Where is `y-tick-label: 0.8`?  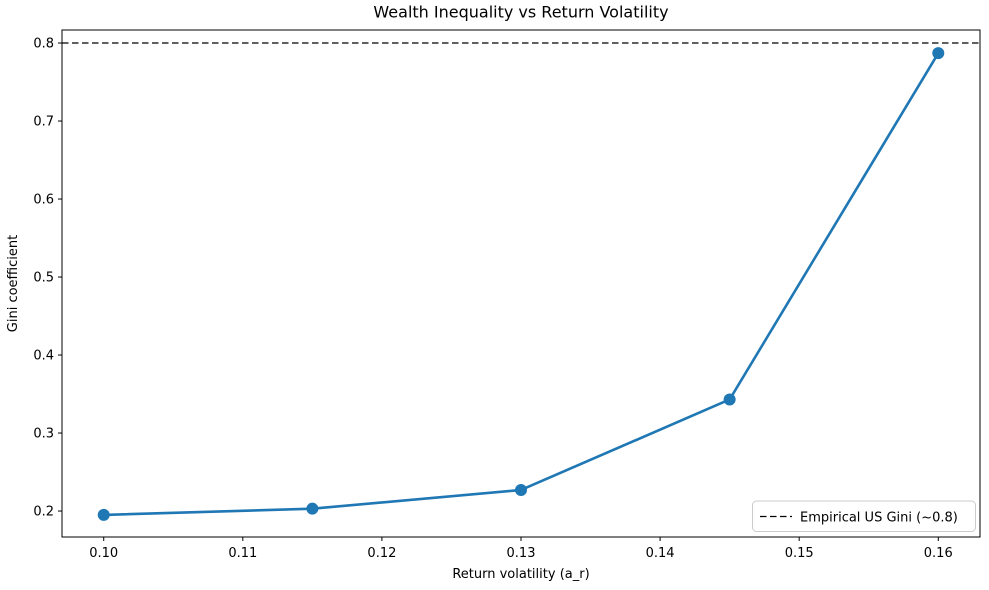
y-tick-label: 0.8 is located at coordinates (43, 44).